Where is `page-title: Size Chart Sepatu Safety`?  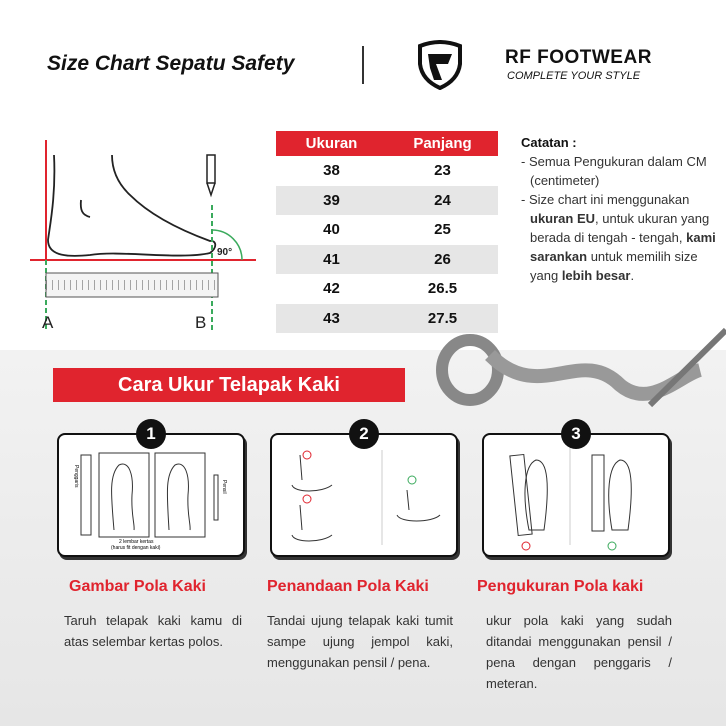
page-title: Size Chart Sepatu Safety is located at coordinates (171, 63).